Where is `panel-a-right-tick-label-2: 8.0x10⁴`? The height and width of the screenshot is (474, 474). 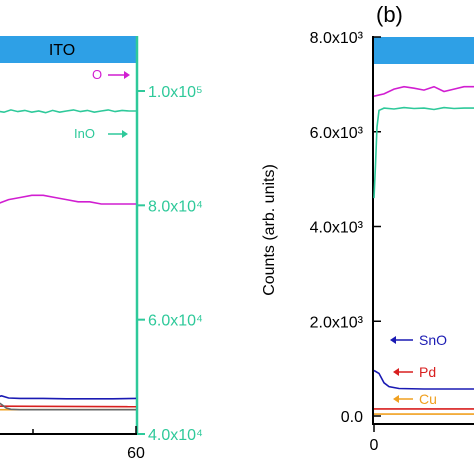
panel-a-right-tick-label-2: 8.0x10⁴ is located at coordinates (175, 206).